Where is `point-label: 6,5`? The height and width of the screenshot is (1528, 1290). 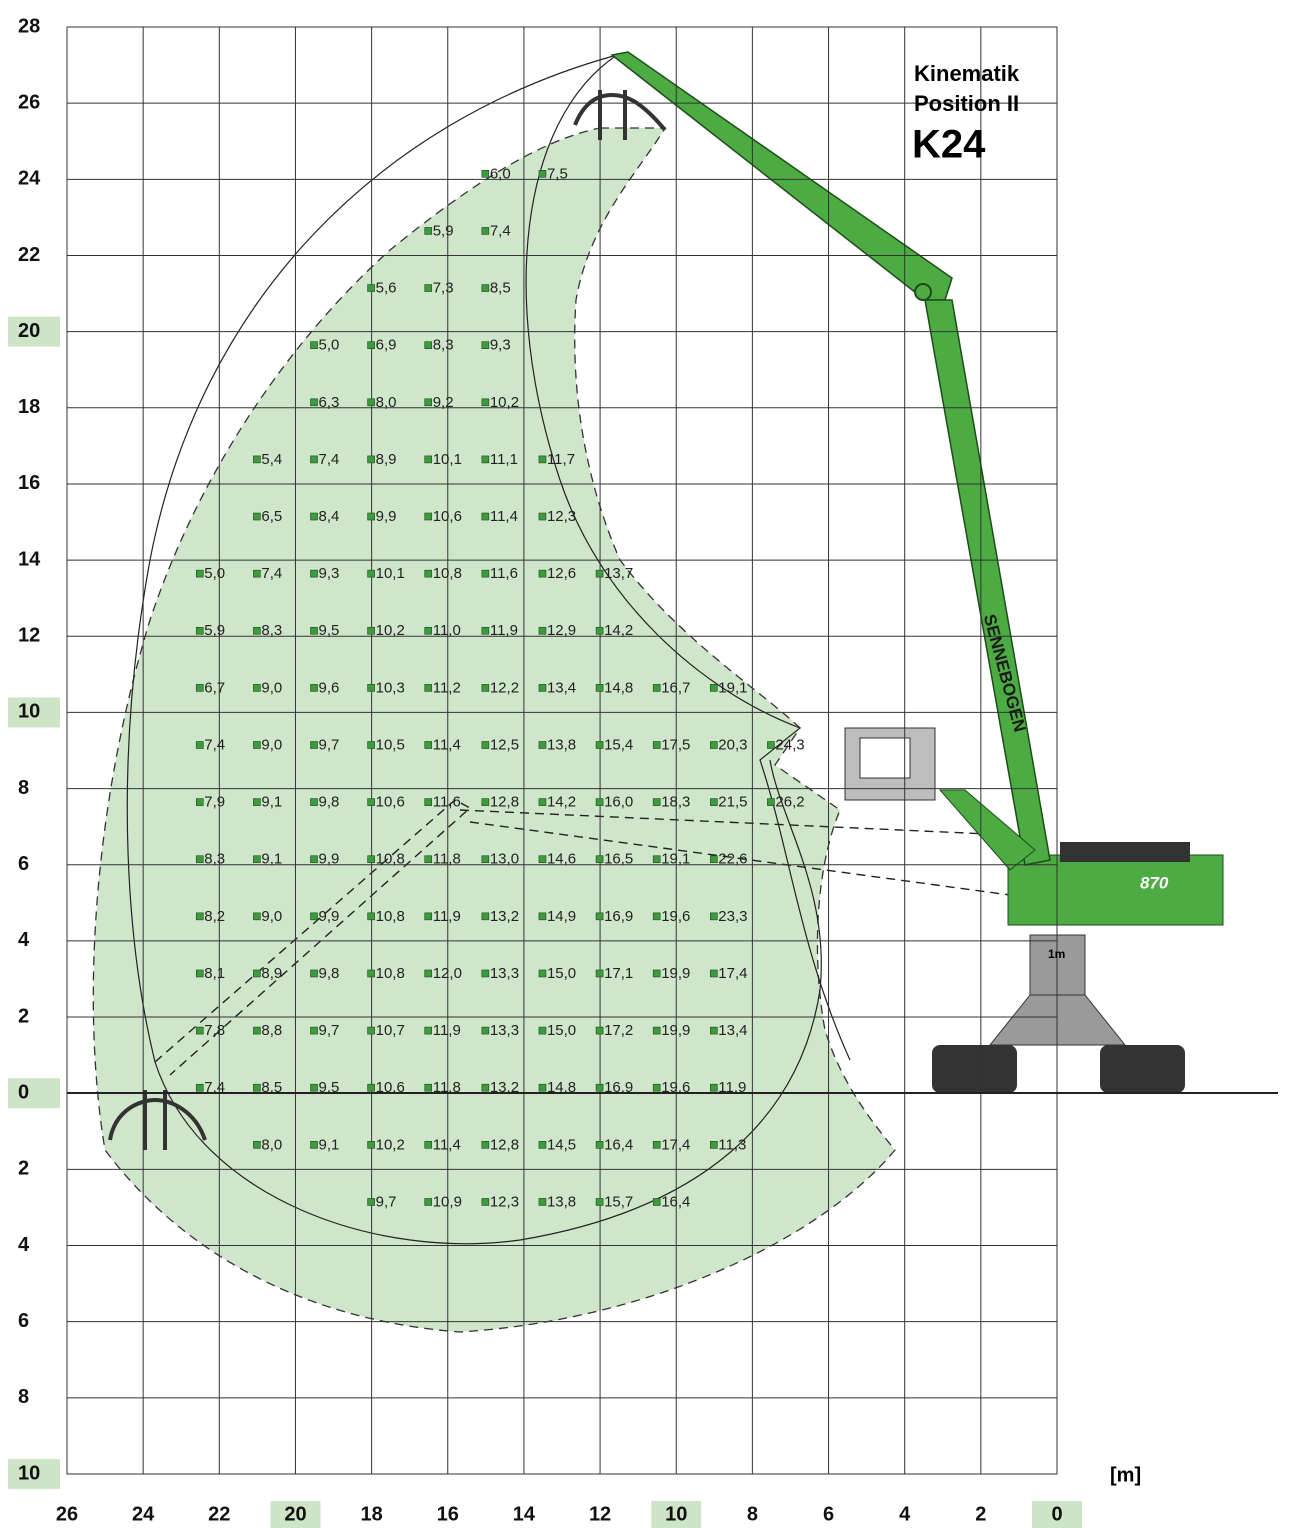 point-label: 6,5 is located at coordinates (271, 516).